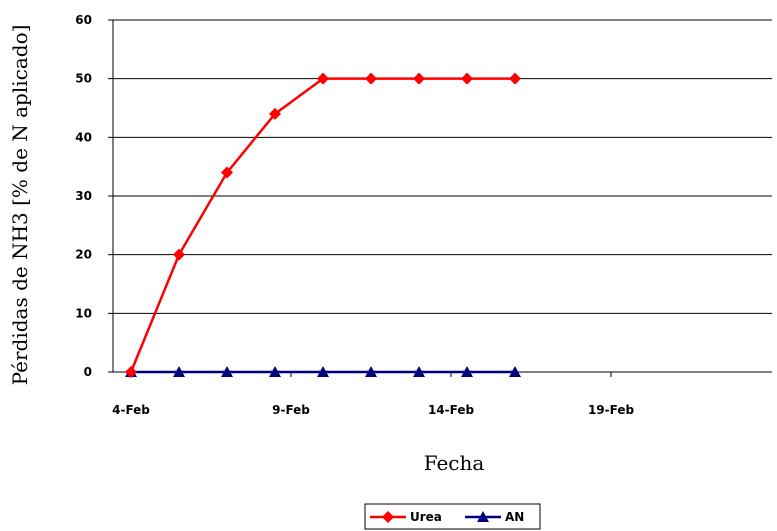 The width and height of the screenshot is (777, 531). What do you see at coordinates (454, 463) in the screenshot?
I see `x-axis-title: Fecha` at bounding box center [454, 463].